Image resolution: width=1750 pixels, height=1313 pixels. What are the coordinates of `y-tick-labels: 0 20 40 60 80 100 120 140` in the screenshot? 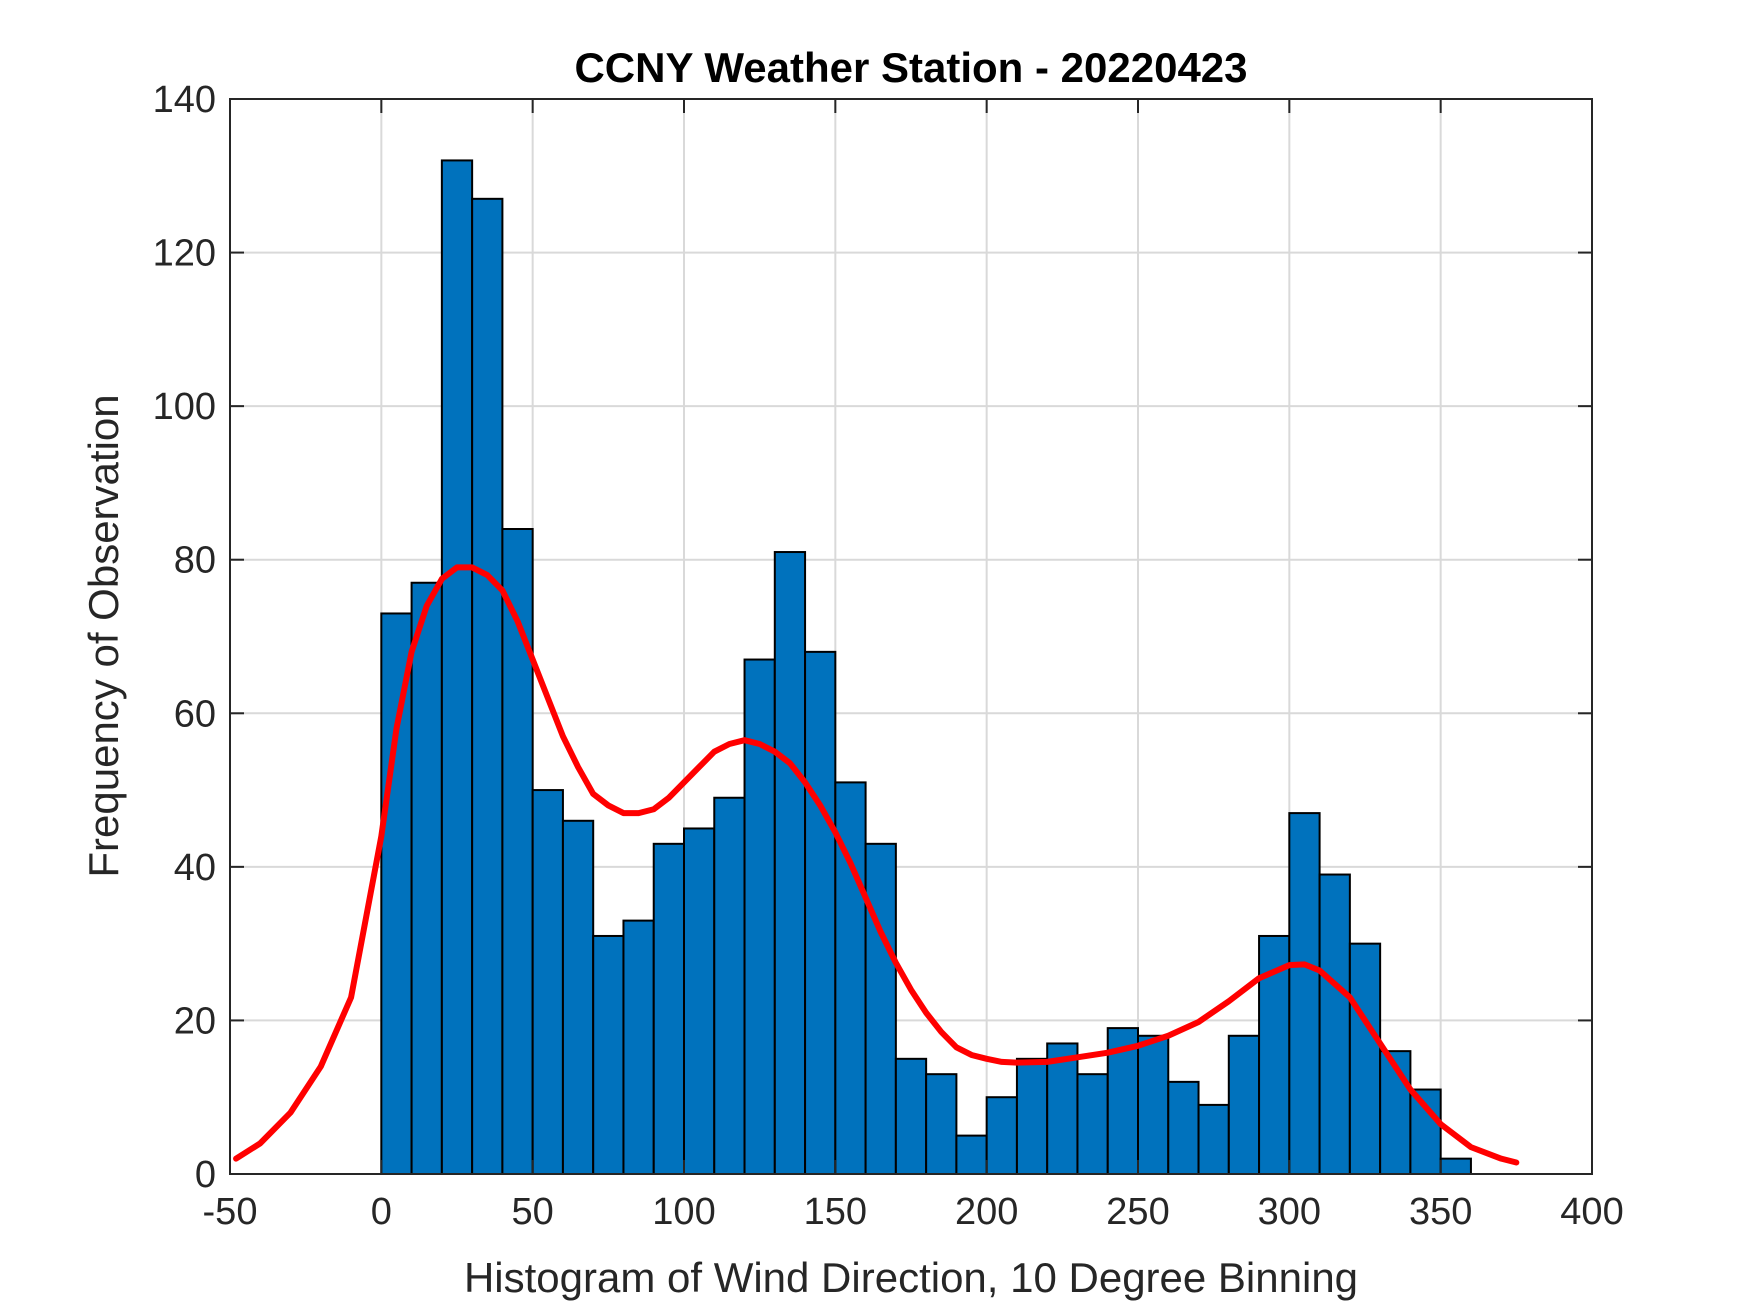 It's located at (184, 637).